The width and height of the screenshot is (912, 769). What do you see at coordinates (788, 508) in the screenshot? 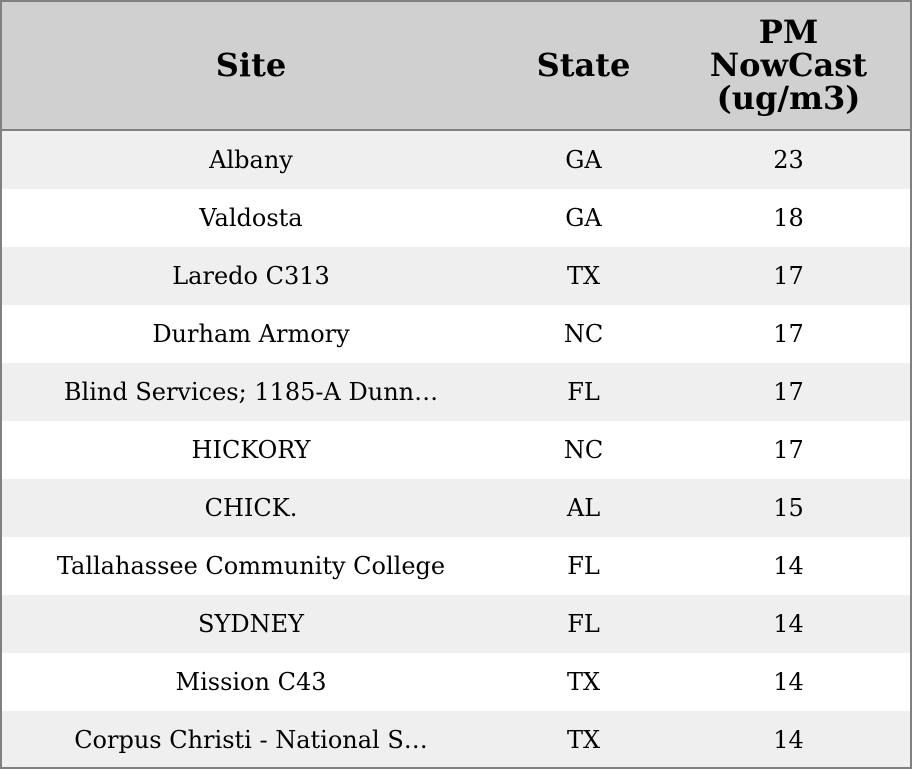
I see `value-cell: 15` at bounding box center [788, 508].